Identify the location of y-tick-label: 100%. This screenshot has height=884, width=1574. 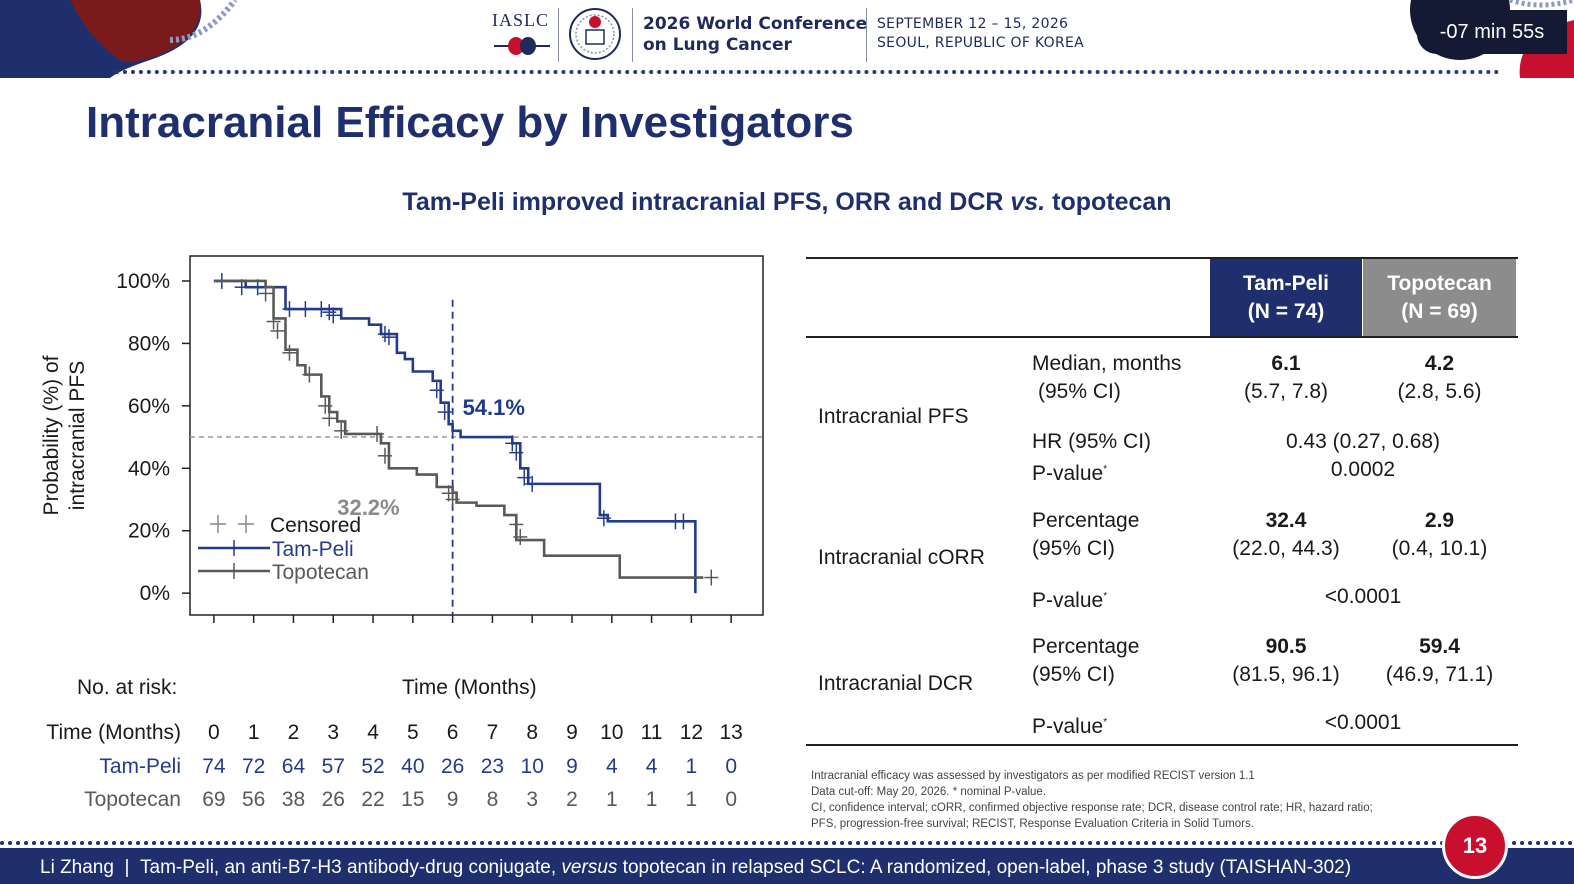
(143, 281).